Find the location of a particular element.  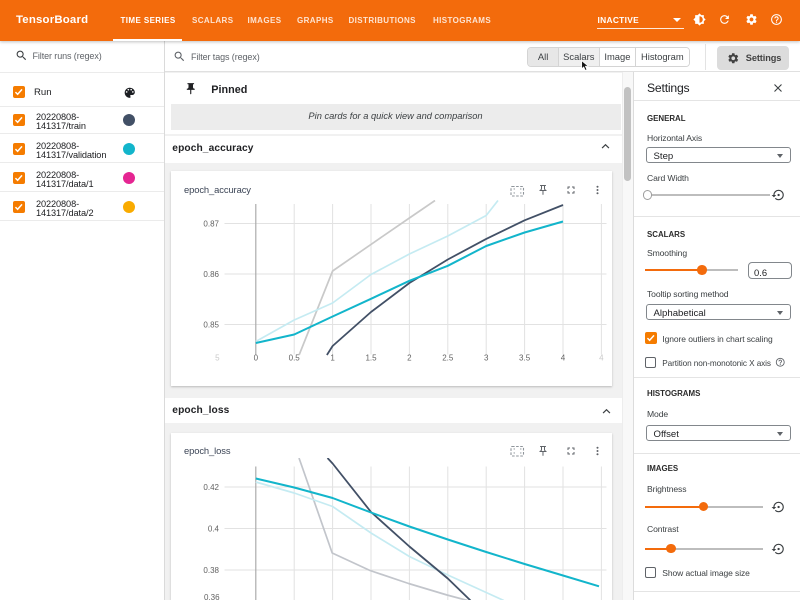

svg-text: 3.5 is located at coordinates (525, 358).